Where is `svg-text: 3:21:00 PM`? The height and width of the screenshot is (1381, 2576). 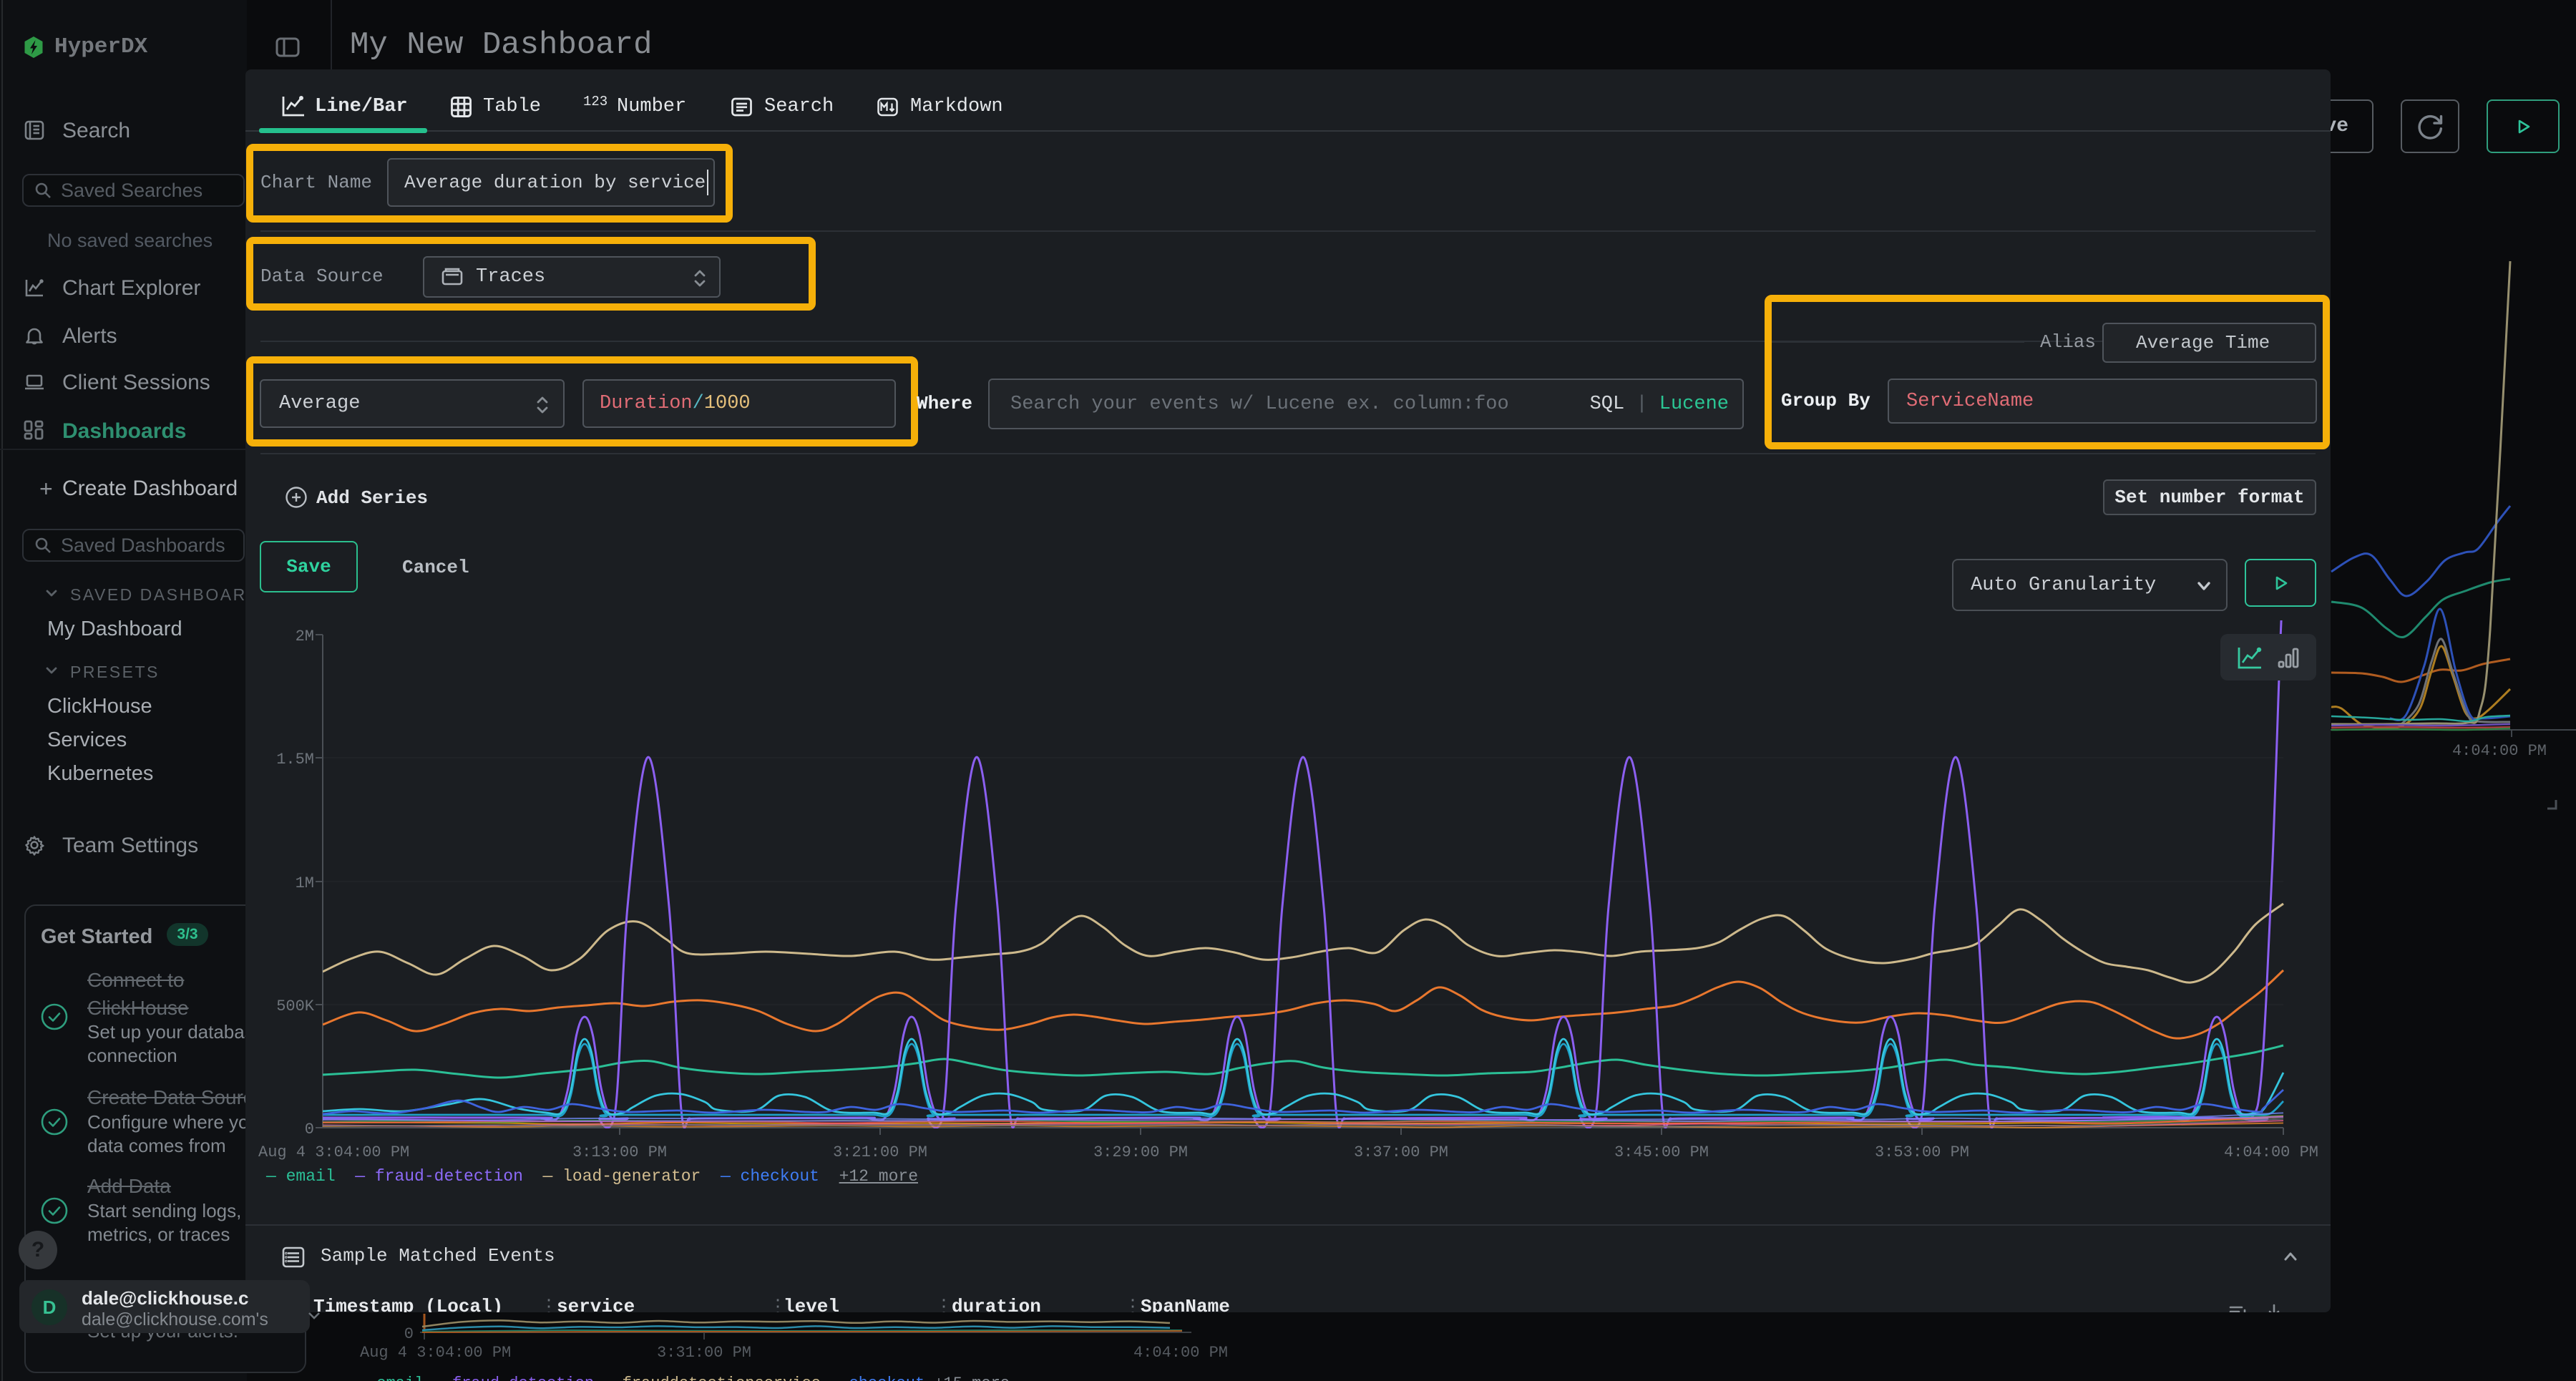
svg-text: 3:21:00 PM is located at coordinates (880, 1152).